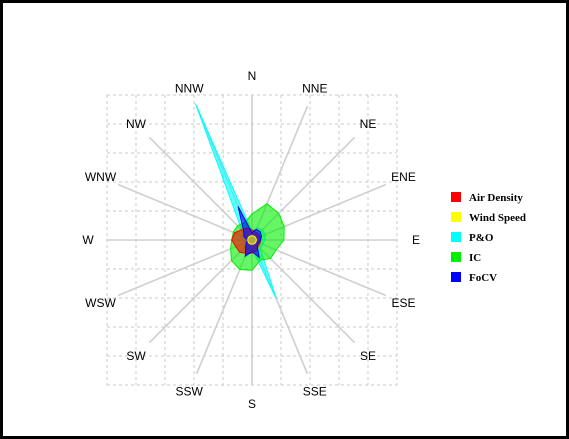  Describe the element at coordinates (136, 356) in the screenshot. I see `direction-label-sw: SW` at that location.